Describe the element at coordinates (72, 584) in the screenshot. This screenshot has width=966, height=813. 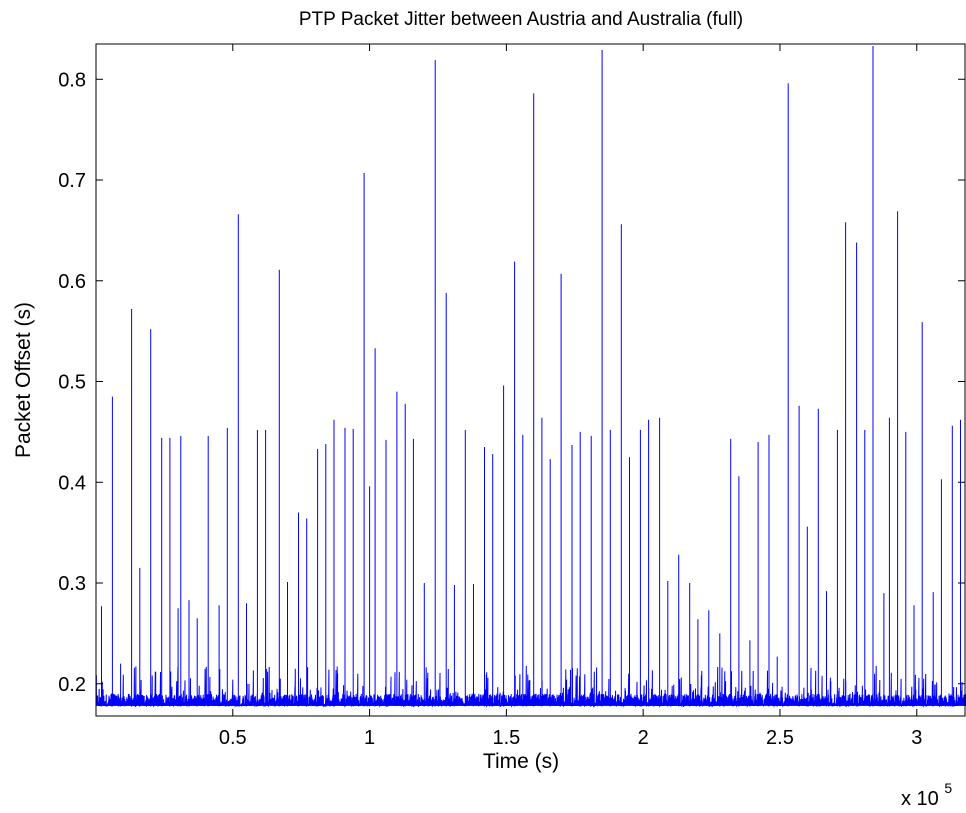
I see `y-tick-label: 0.3` at that location.